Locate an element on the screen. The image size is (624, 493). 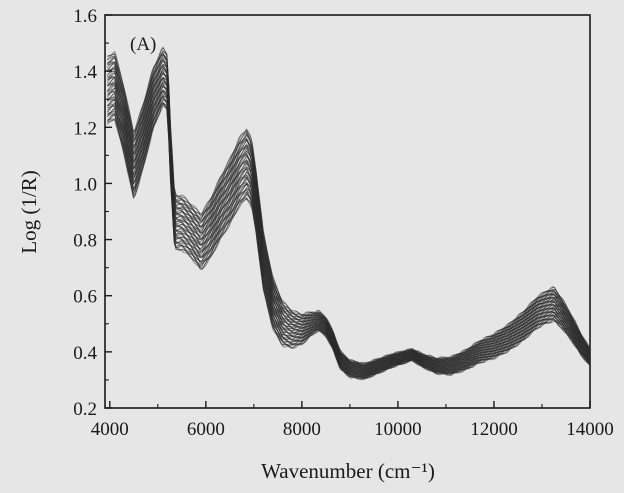
x-tick-label: 4000 is located at coordinates (110, 429).